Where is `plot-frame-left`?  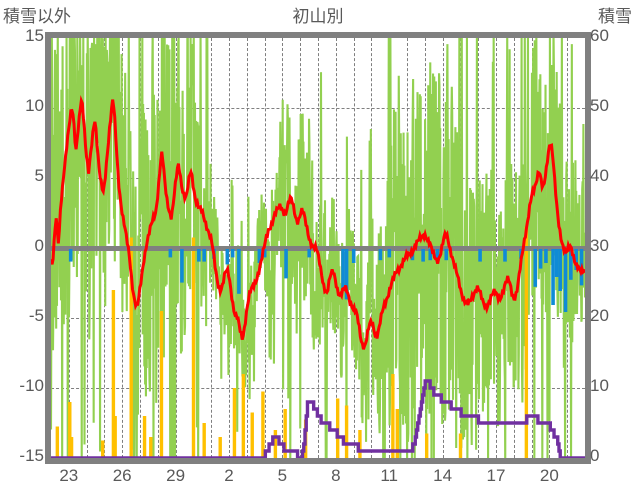
plot-frame-left is located at coordinates (48, 248).